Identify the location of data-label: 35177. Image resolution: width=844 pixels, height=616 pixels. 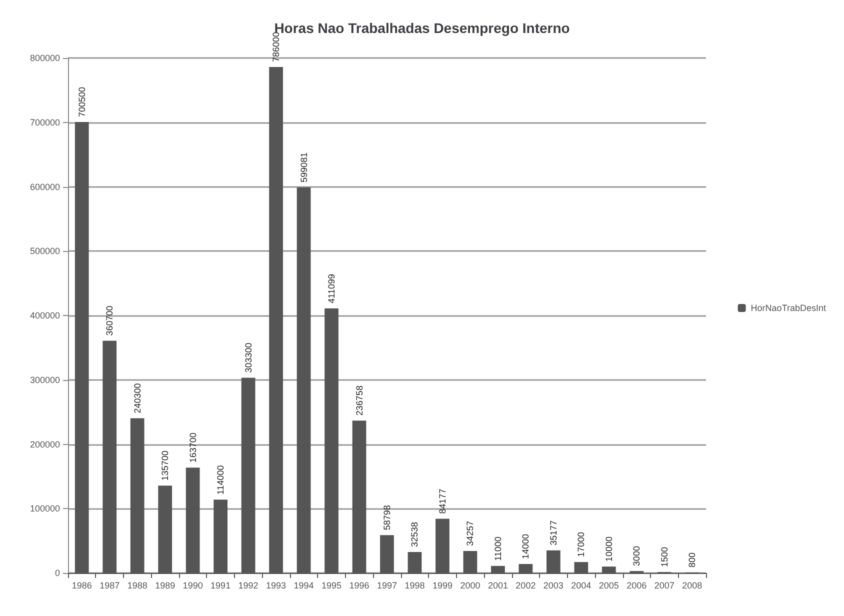
(553, 533).